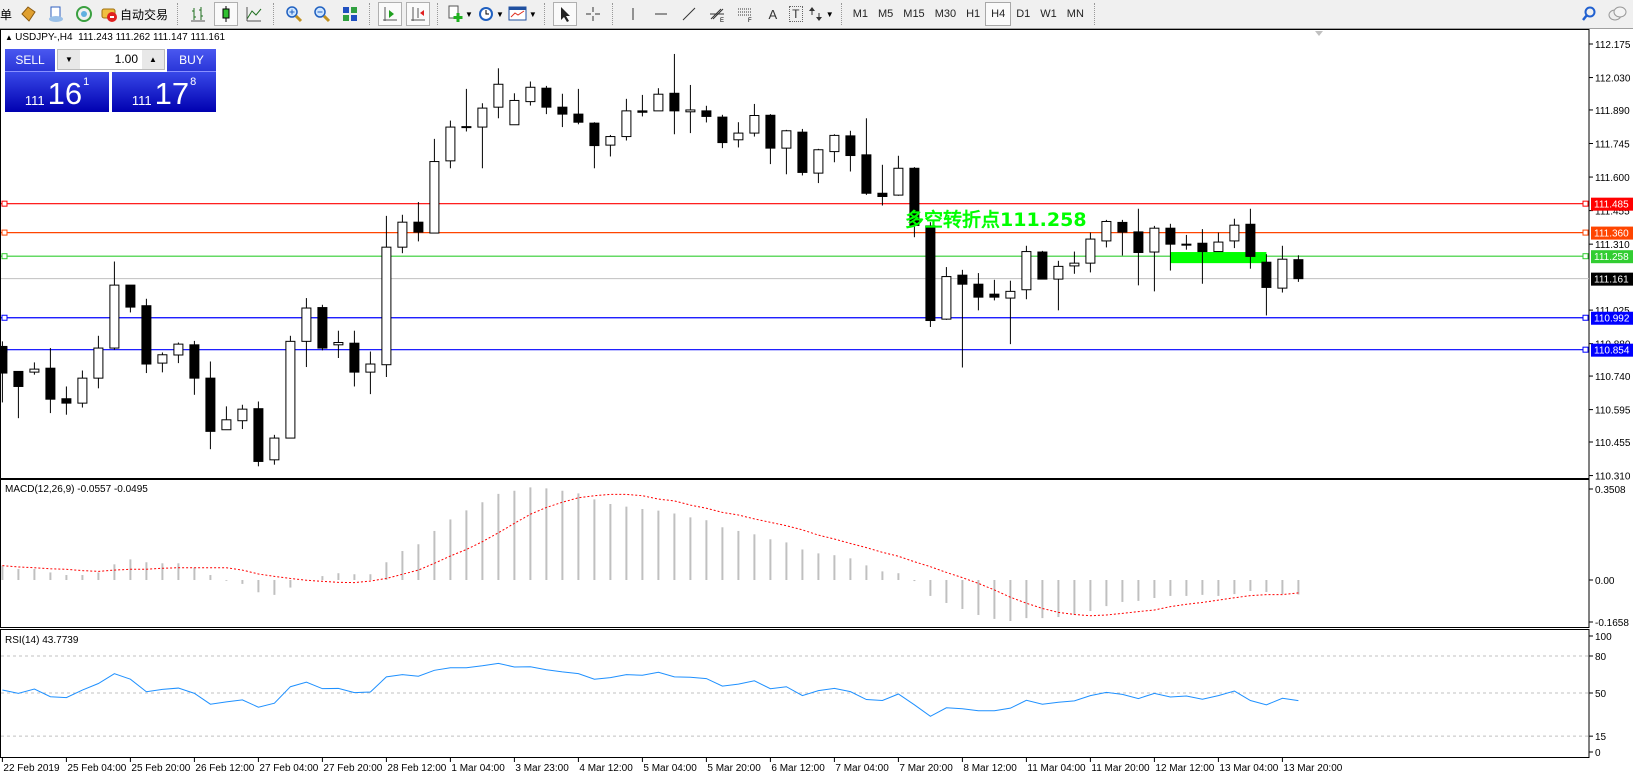  I want to click on time-axis-label: 12 Mar 12:00, so click(1184, 768).